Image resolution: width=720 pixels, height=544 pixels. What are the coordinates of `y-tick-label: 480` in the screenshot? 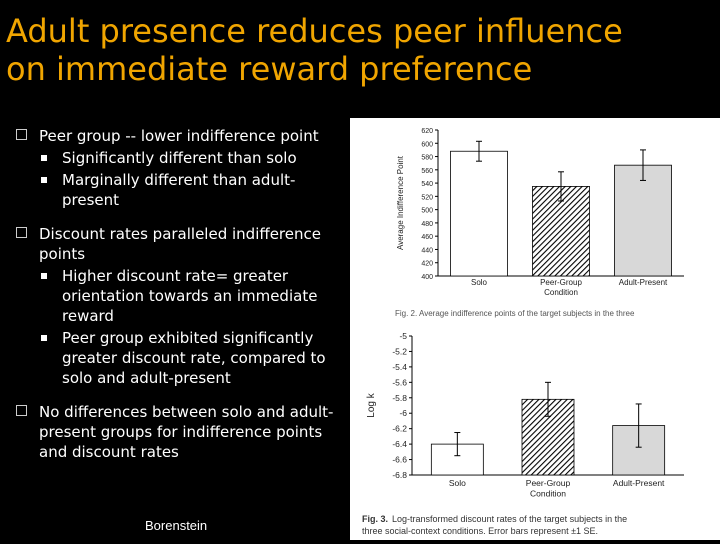 It's located at (427, 224).